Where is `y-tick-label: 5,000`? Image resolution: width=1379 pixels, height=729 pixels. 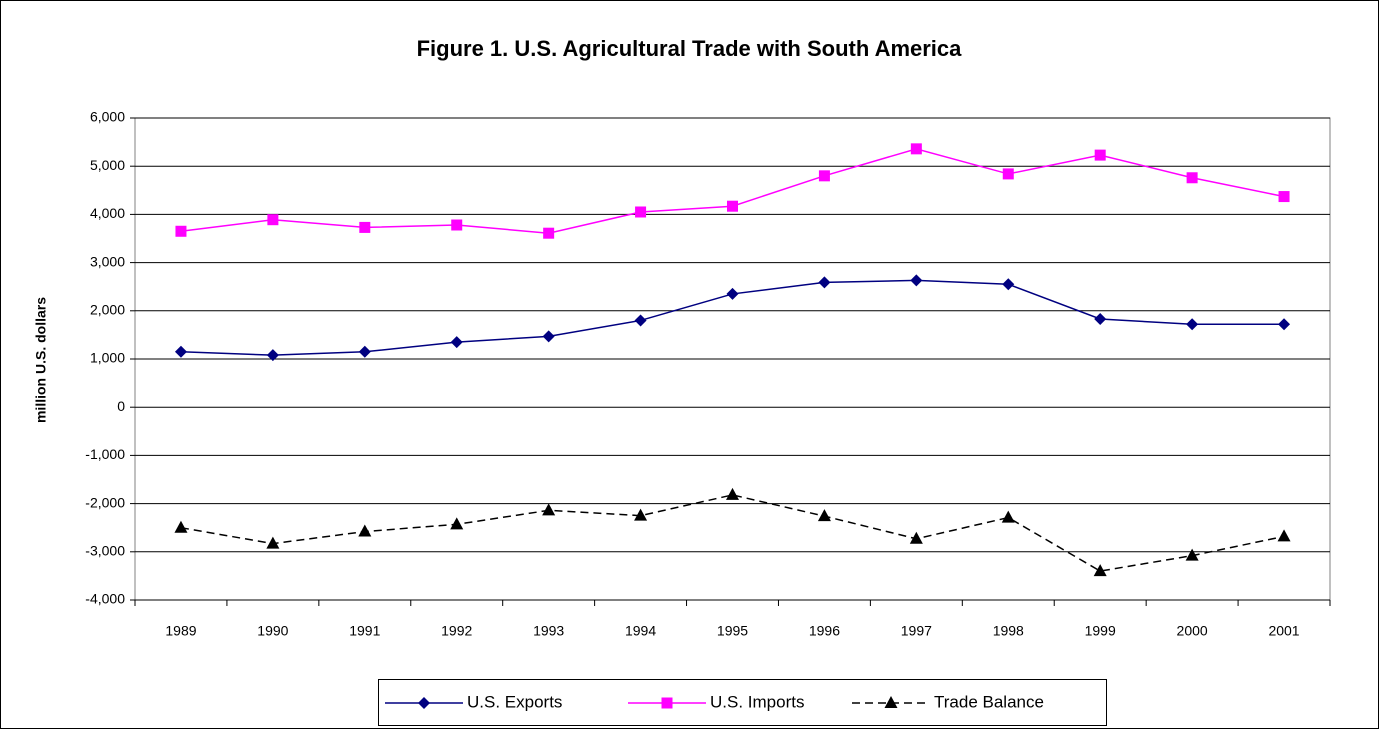
y-tick-label: 5,000 is located at coordinates (107, 165).